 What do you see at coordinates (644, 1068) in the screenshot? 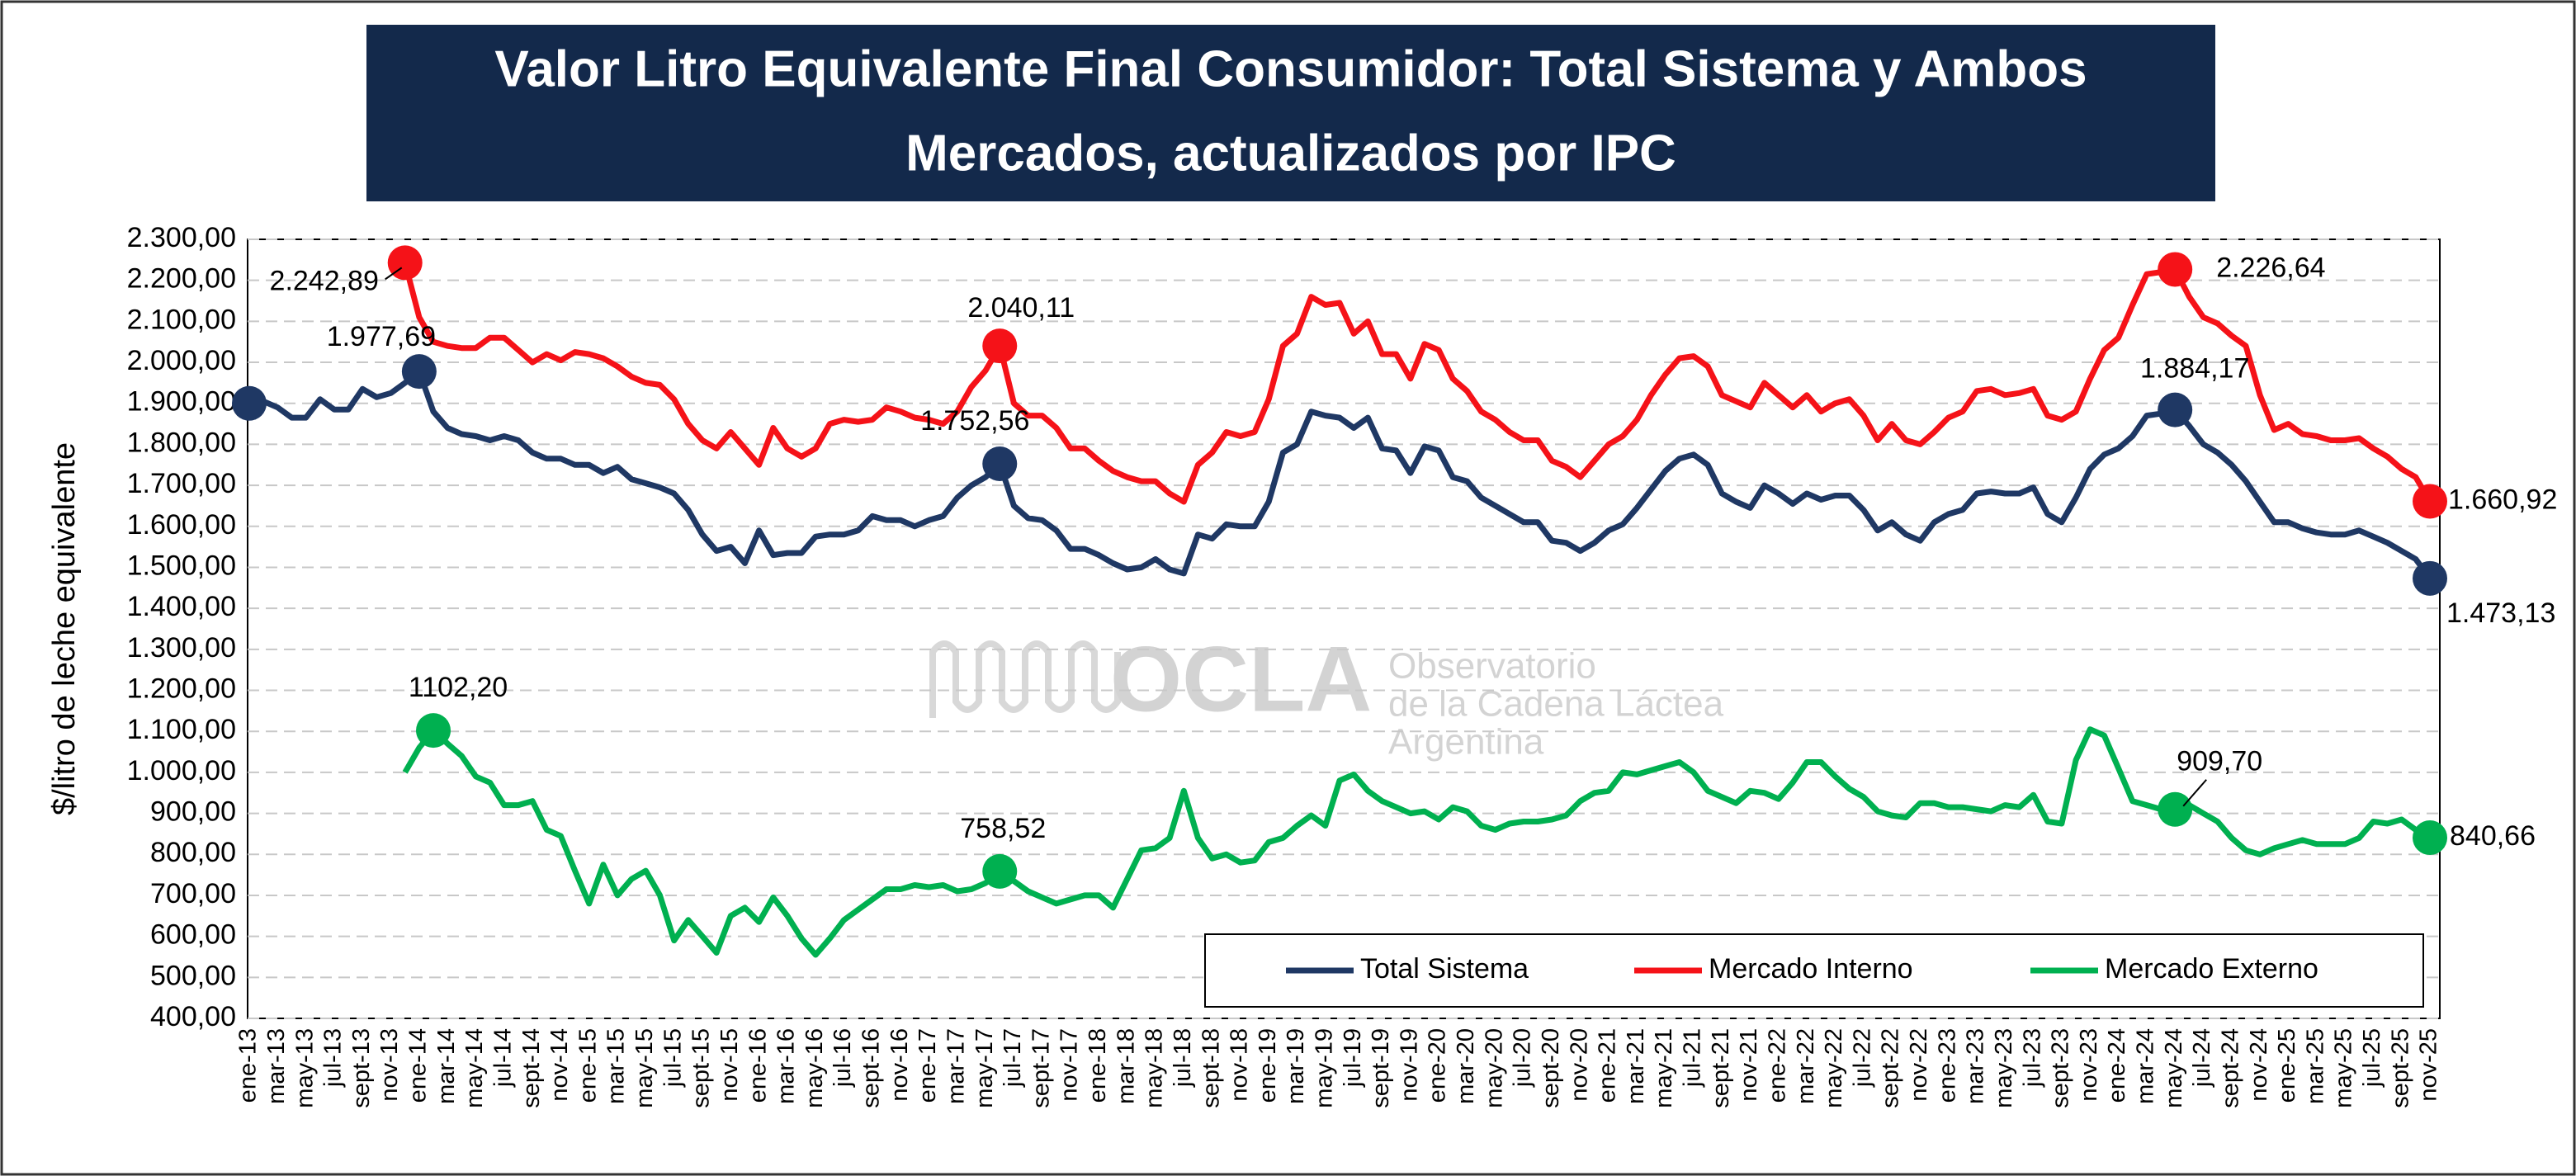
I see `x-tick-label: may-15` at bounding box center [644, 1068].